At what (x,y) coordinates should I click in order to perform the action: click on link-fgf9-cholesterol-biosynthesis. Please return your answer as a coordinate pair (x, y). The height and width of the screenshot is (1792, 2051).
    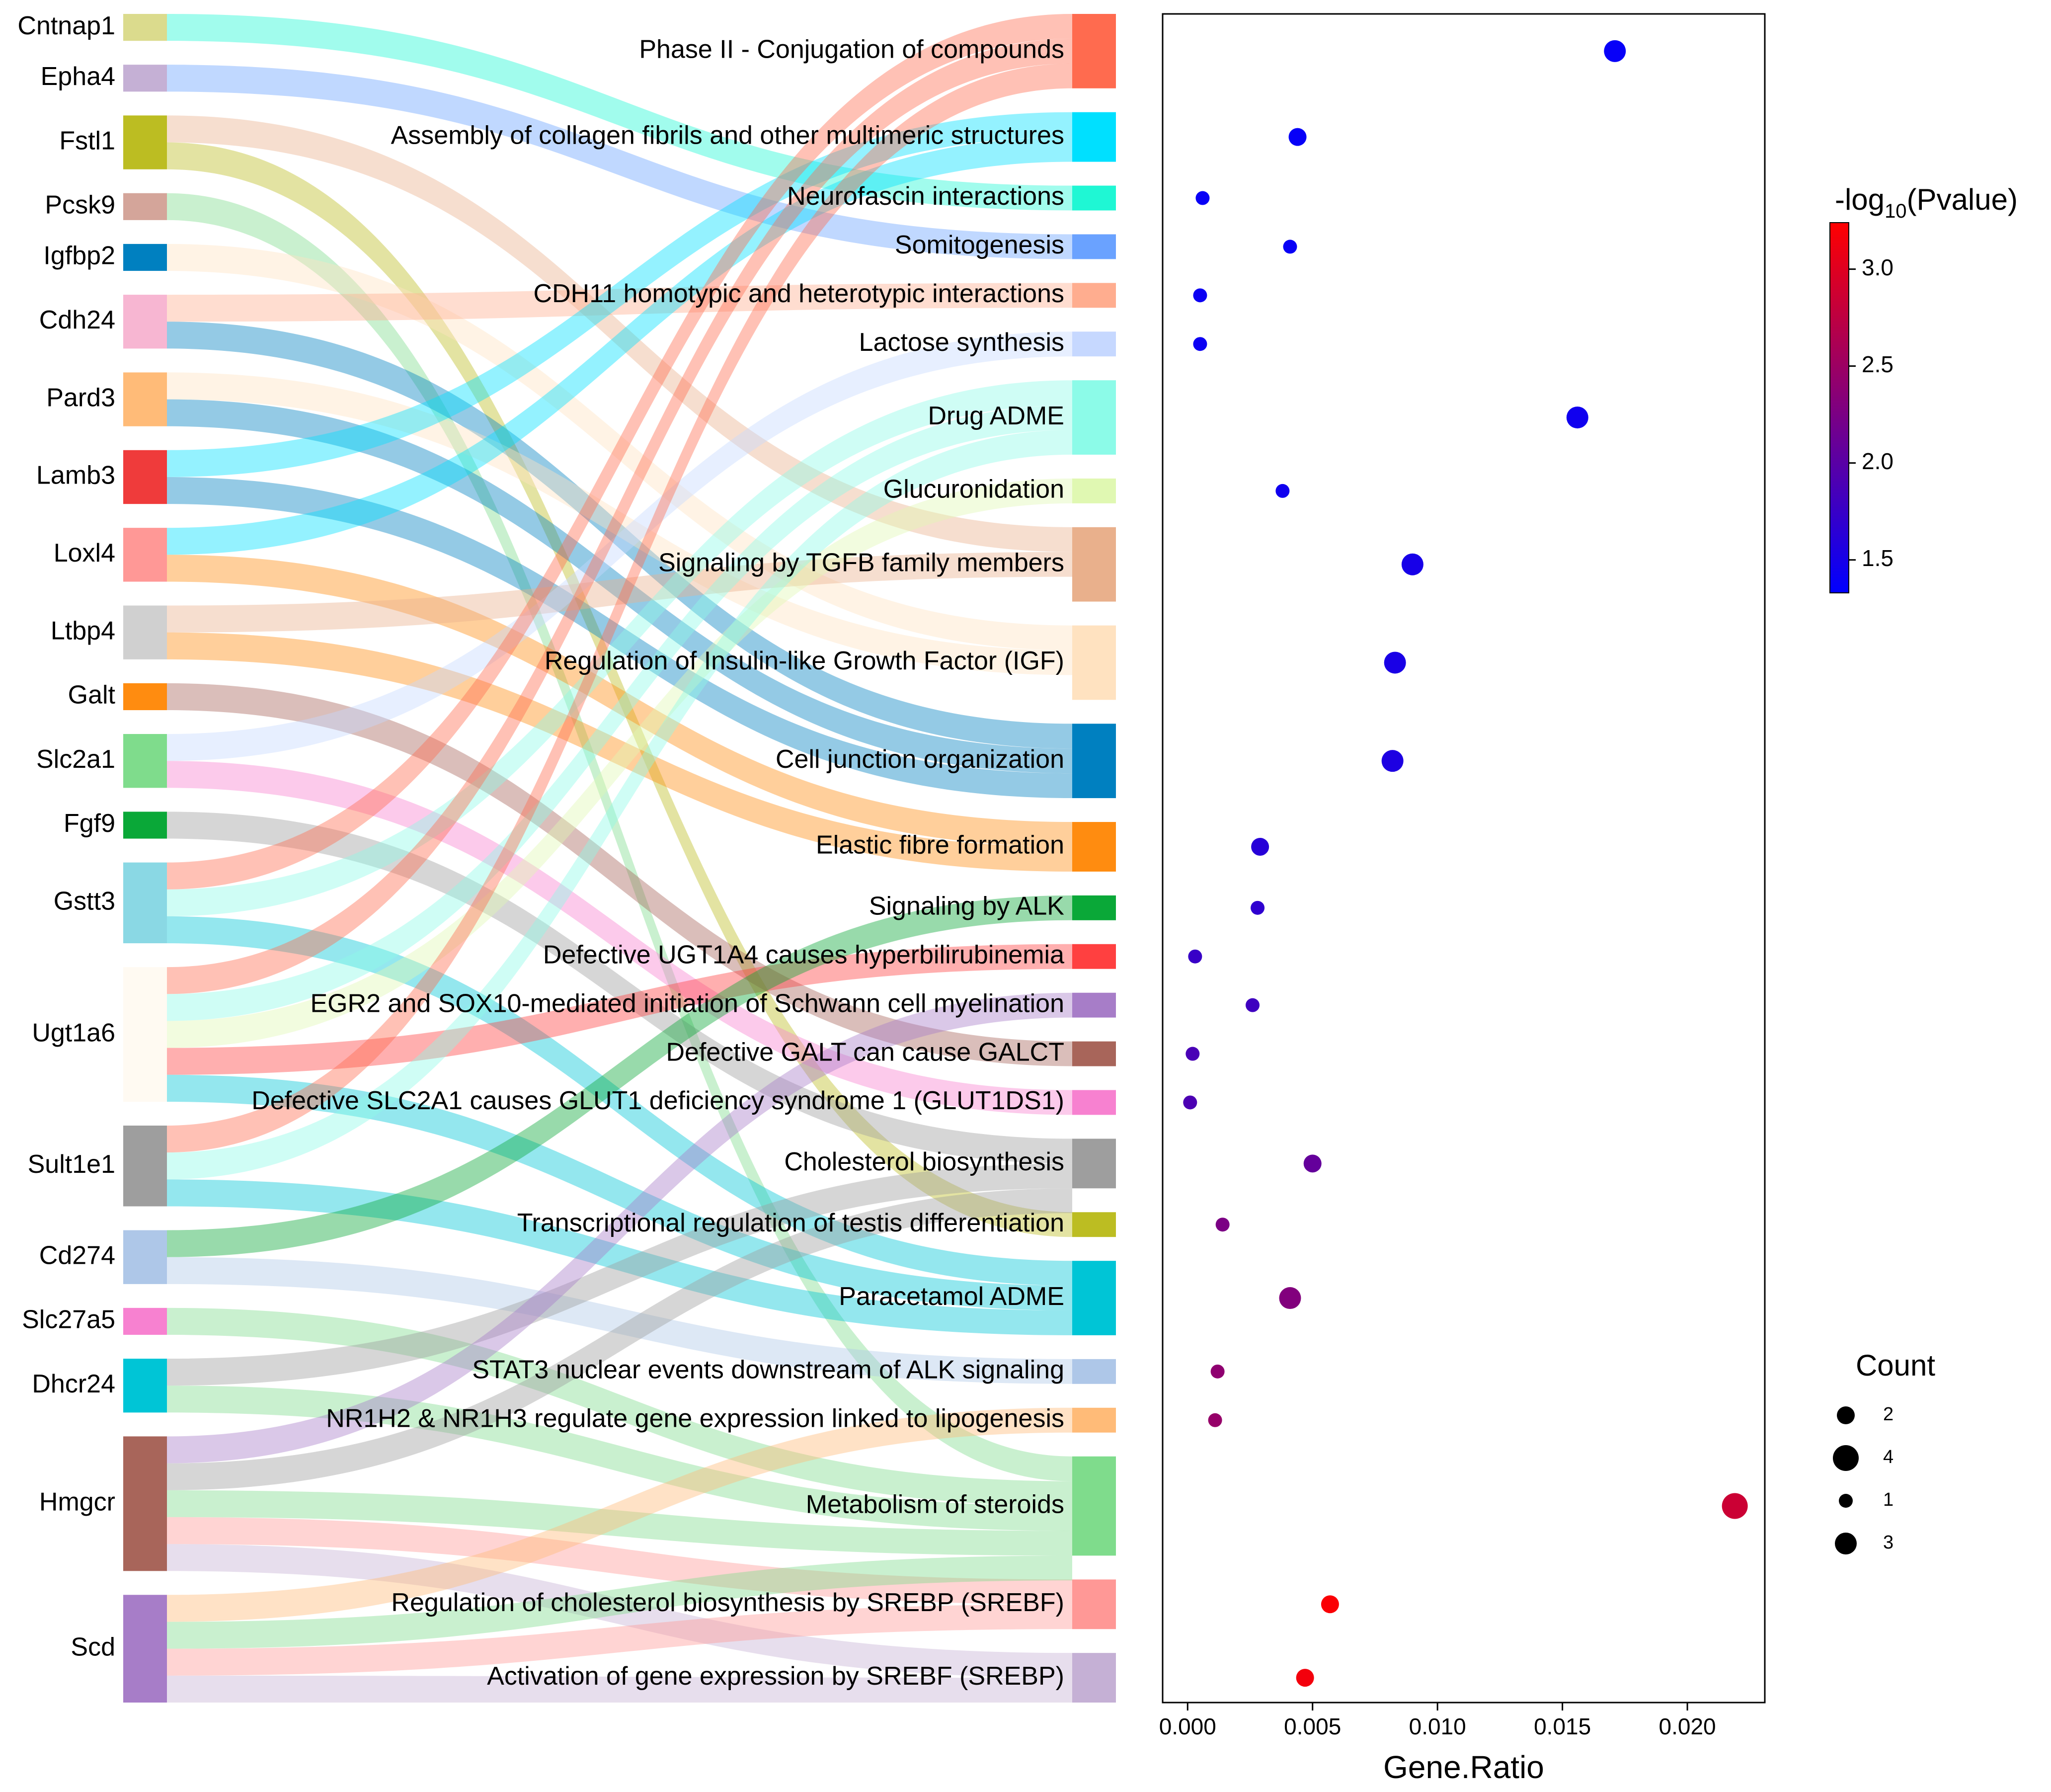
    Looking at the image, I should click on (619, 988).